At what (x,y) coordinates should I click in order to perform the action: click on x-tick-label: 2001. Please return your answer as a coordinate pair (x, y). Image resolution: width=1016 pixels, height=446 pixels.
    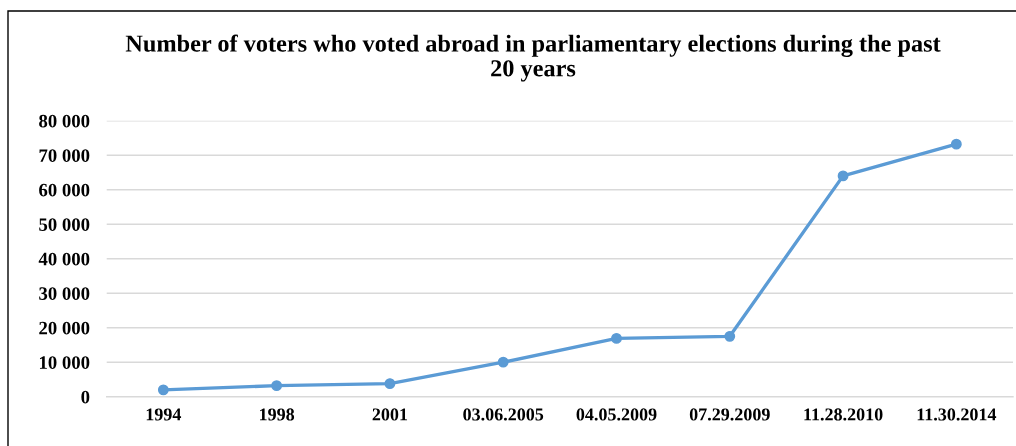
    Looking at the image, I should click on (390, 414).